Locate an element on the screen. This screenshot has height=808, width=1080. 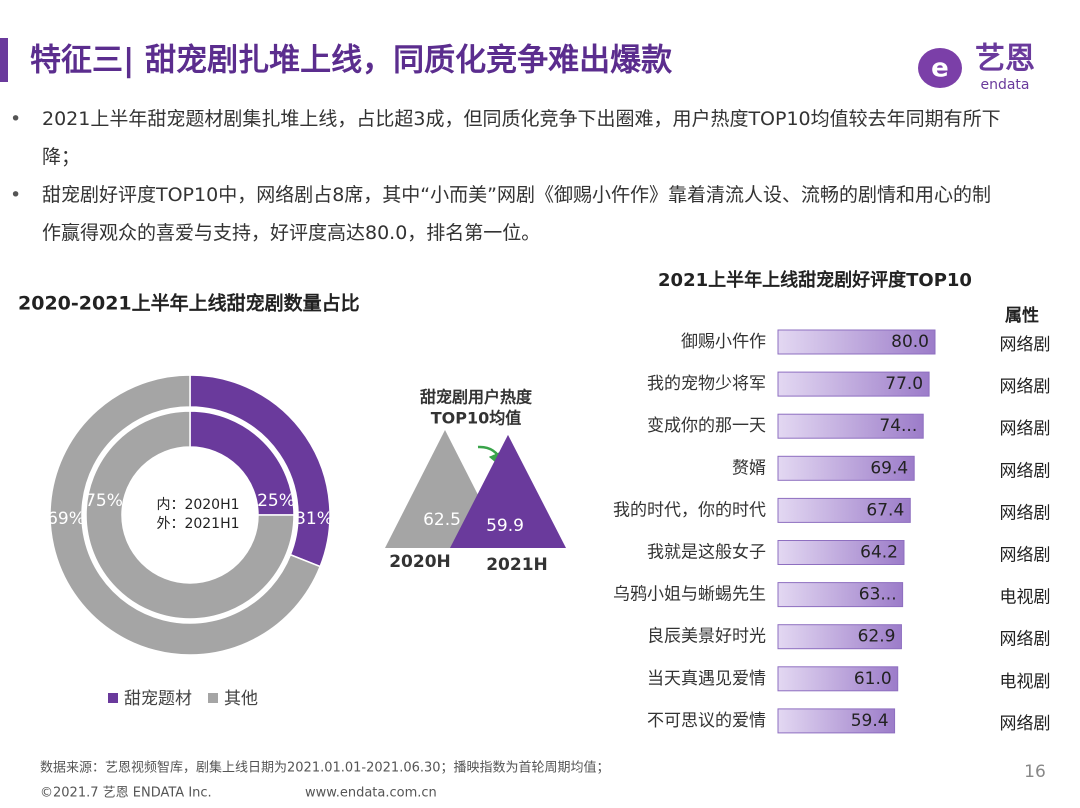
logo-sub: endata is located at coordinates (1004, 85).